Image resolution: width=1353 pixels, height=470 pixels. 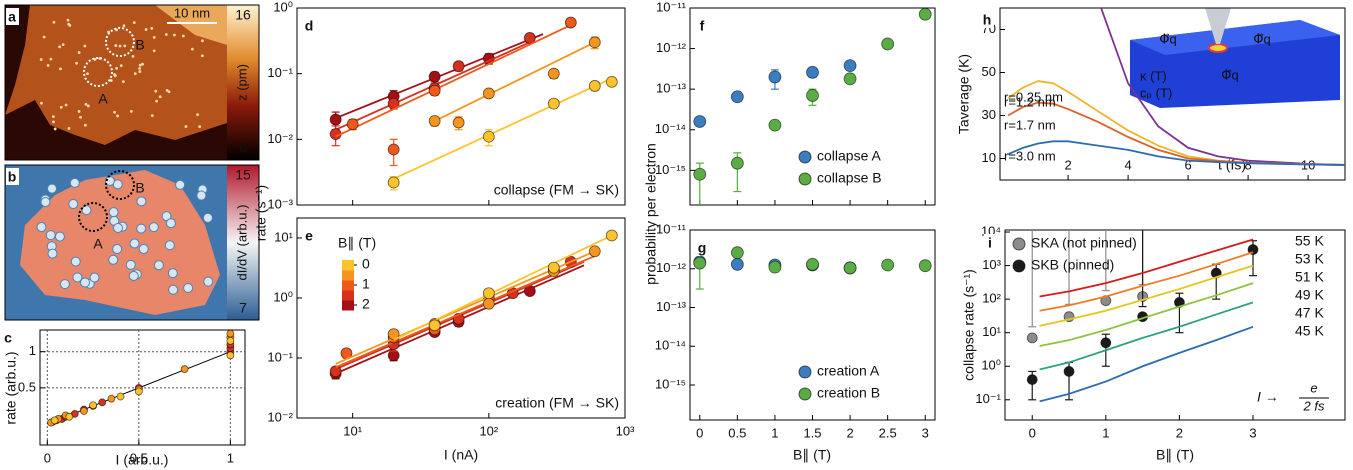 What do you see at coordinates (1030, 101) in the screenshot?
I see `line-label: r=1.2 nm` at bounding box center [1030, 101].